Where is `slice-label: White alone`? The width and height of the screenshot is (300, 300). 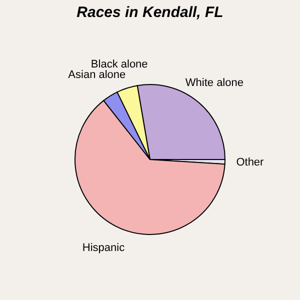
slice-label: White alone is located at coordinates (214, 83).